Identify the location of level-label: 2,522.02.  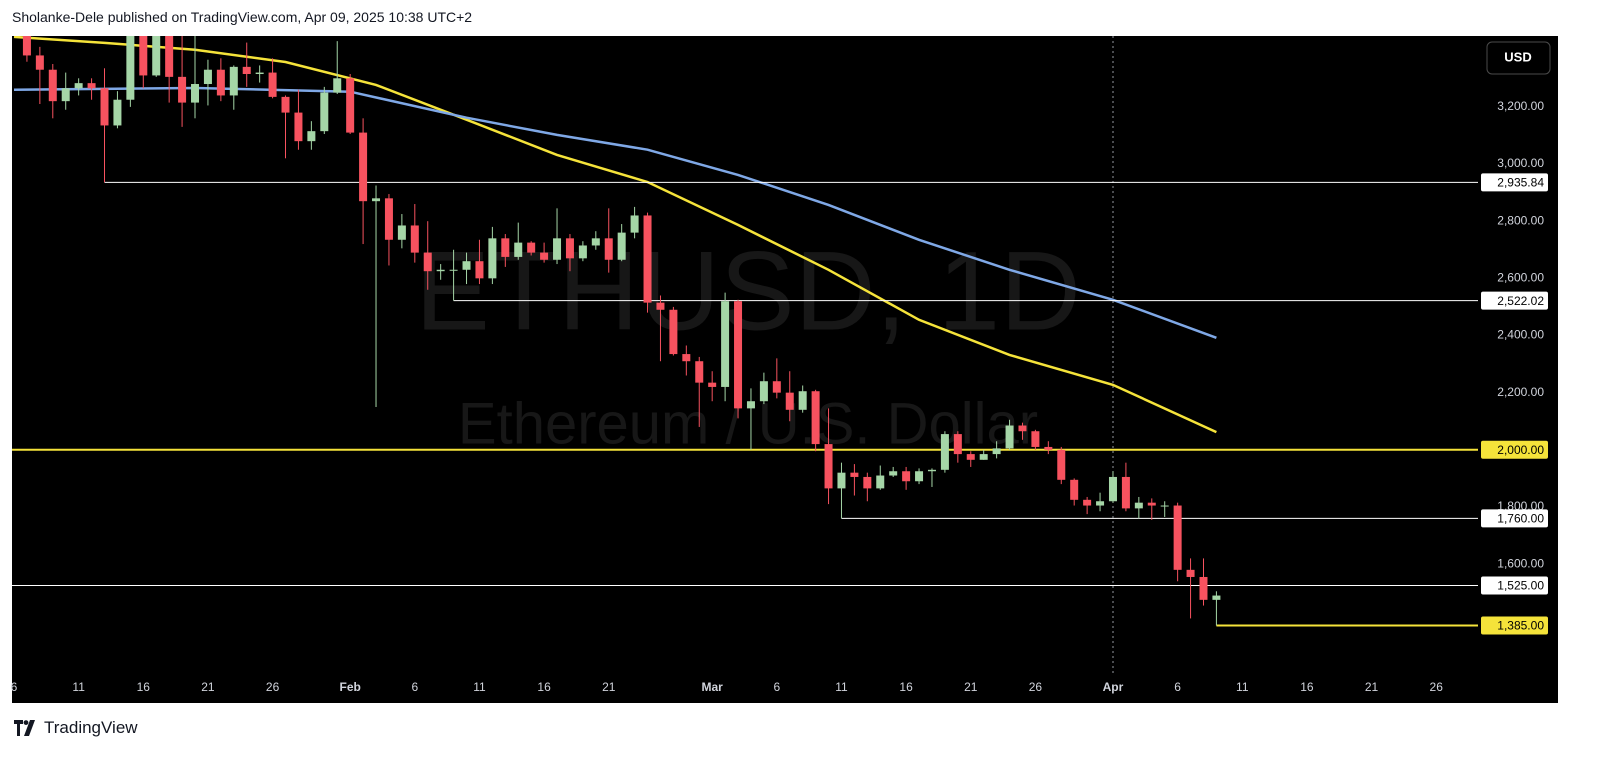
(1520, 301).